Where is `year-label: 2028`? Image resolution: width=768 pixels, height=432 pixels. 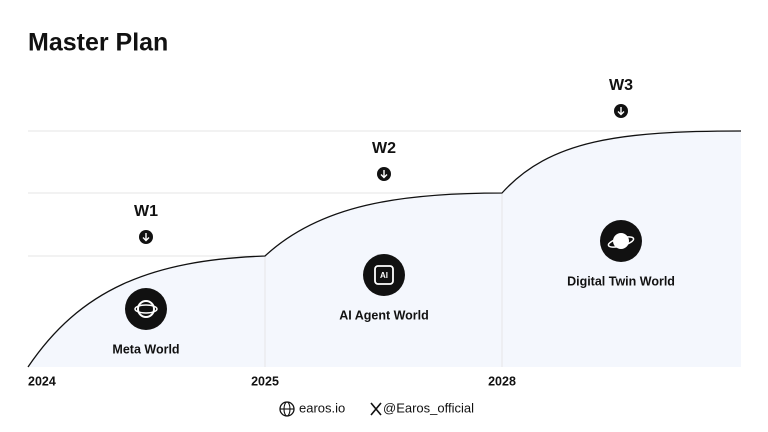 year-label: 2028 is located at coordinates (502, 381).